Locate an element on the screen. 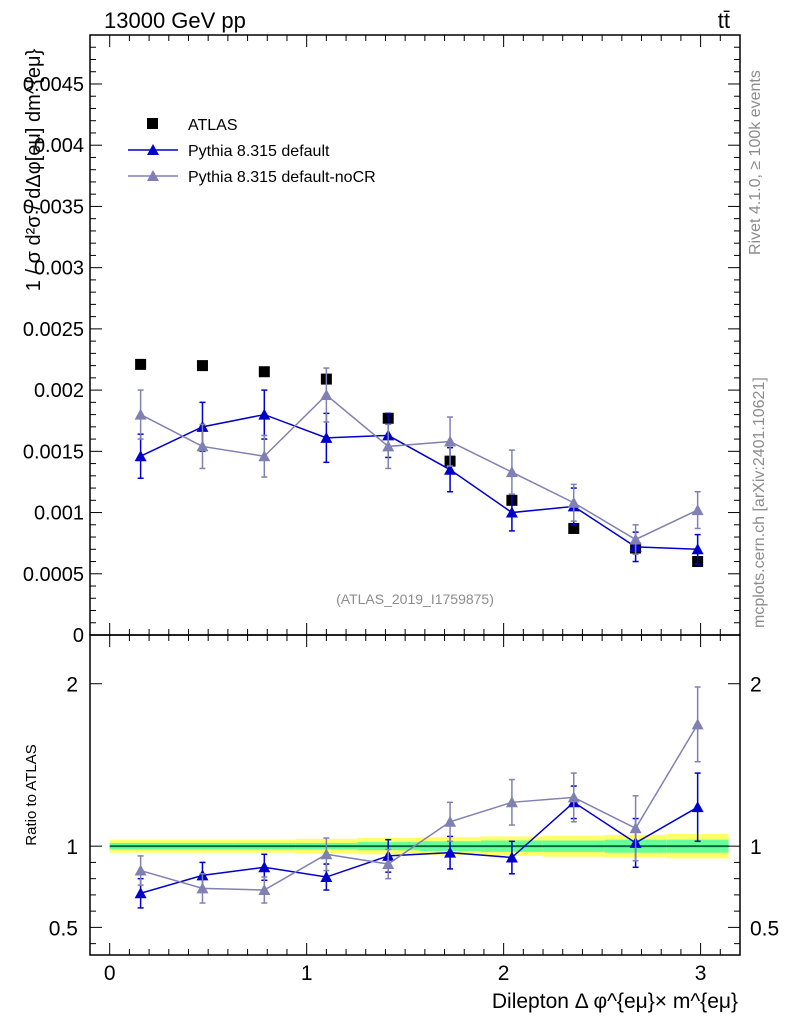  main-y-tick-label: 0.004 is located at coordinates (59, 146).